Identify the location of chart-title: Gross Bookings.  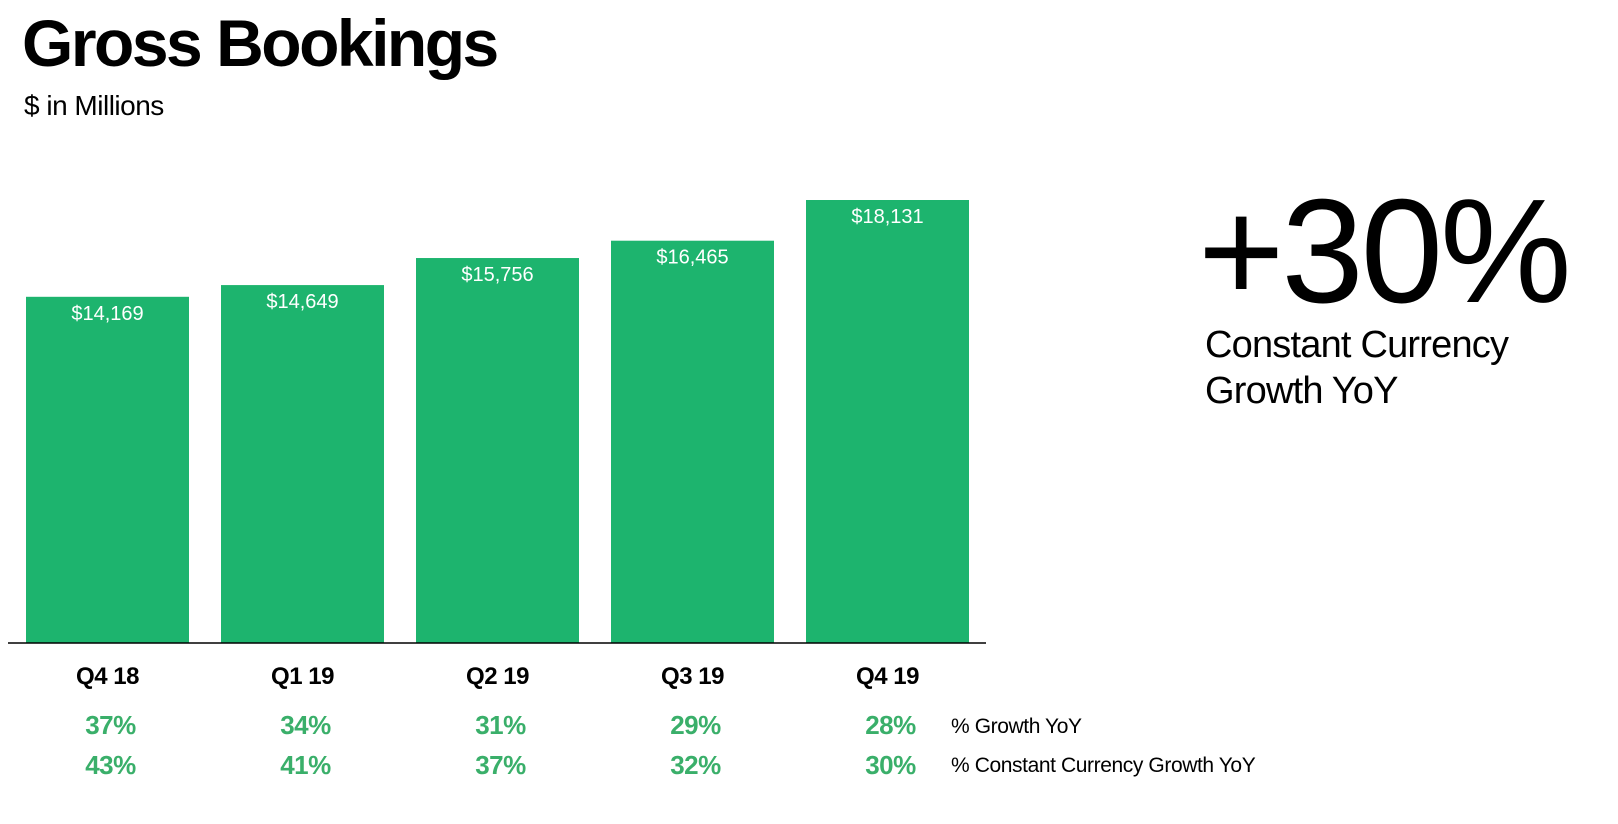
(260, 43).